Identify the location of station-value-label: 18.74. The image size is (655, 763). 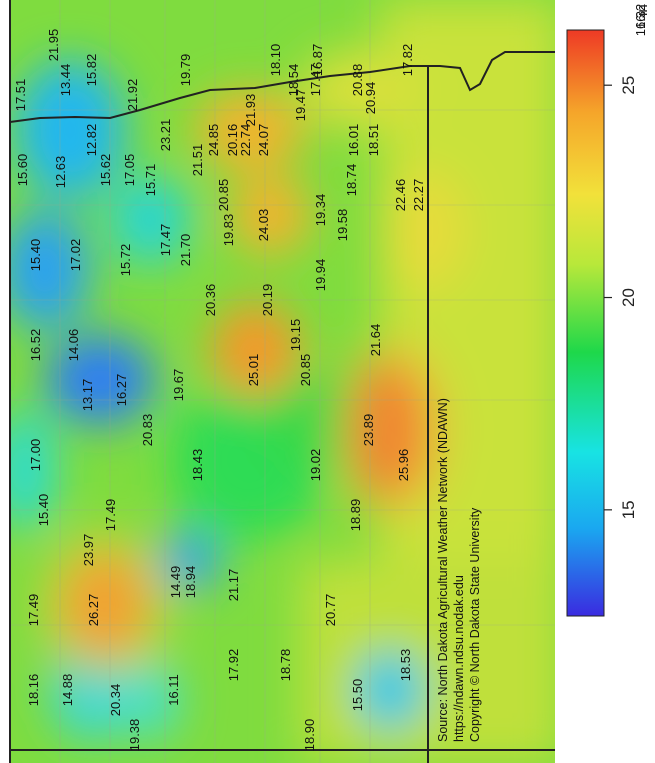
(351, 180).